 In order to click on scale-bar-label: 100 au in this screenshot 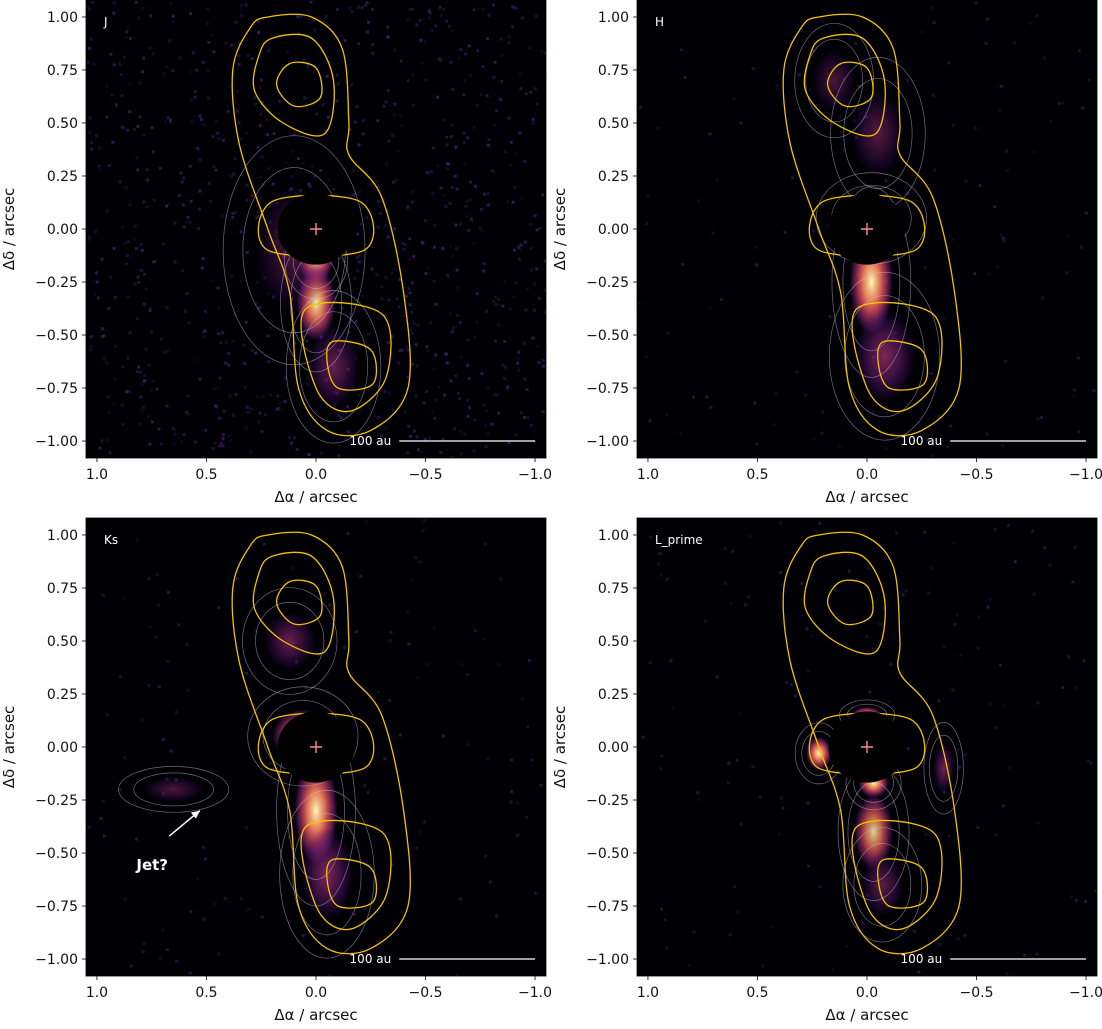, I will do `click(371, 959)`.